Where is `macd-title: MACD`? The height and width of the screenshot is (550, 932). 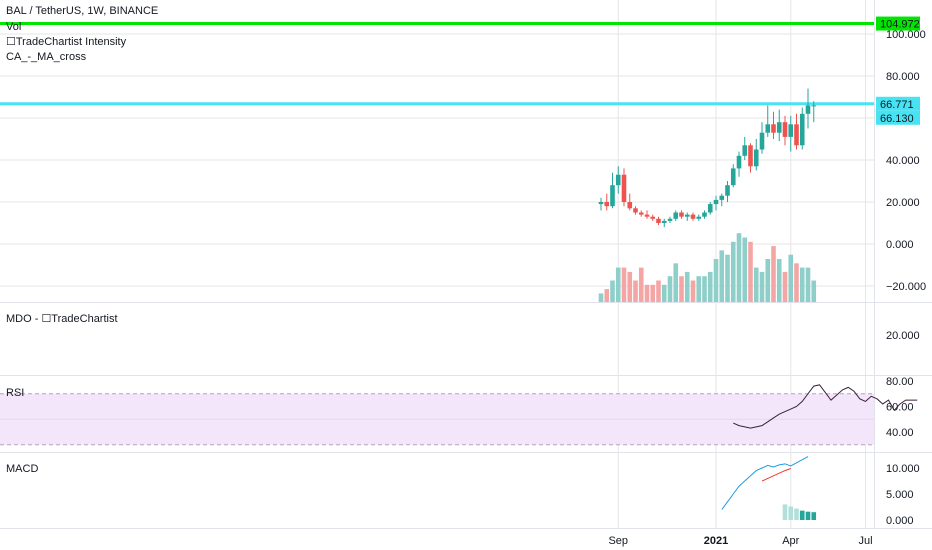 macd-title: MACD is located at coordinates (22, 469).